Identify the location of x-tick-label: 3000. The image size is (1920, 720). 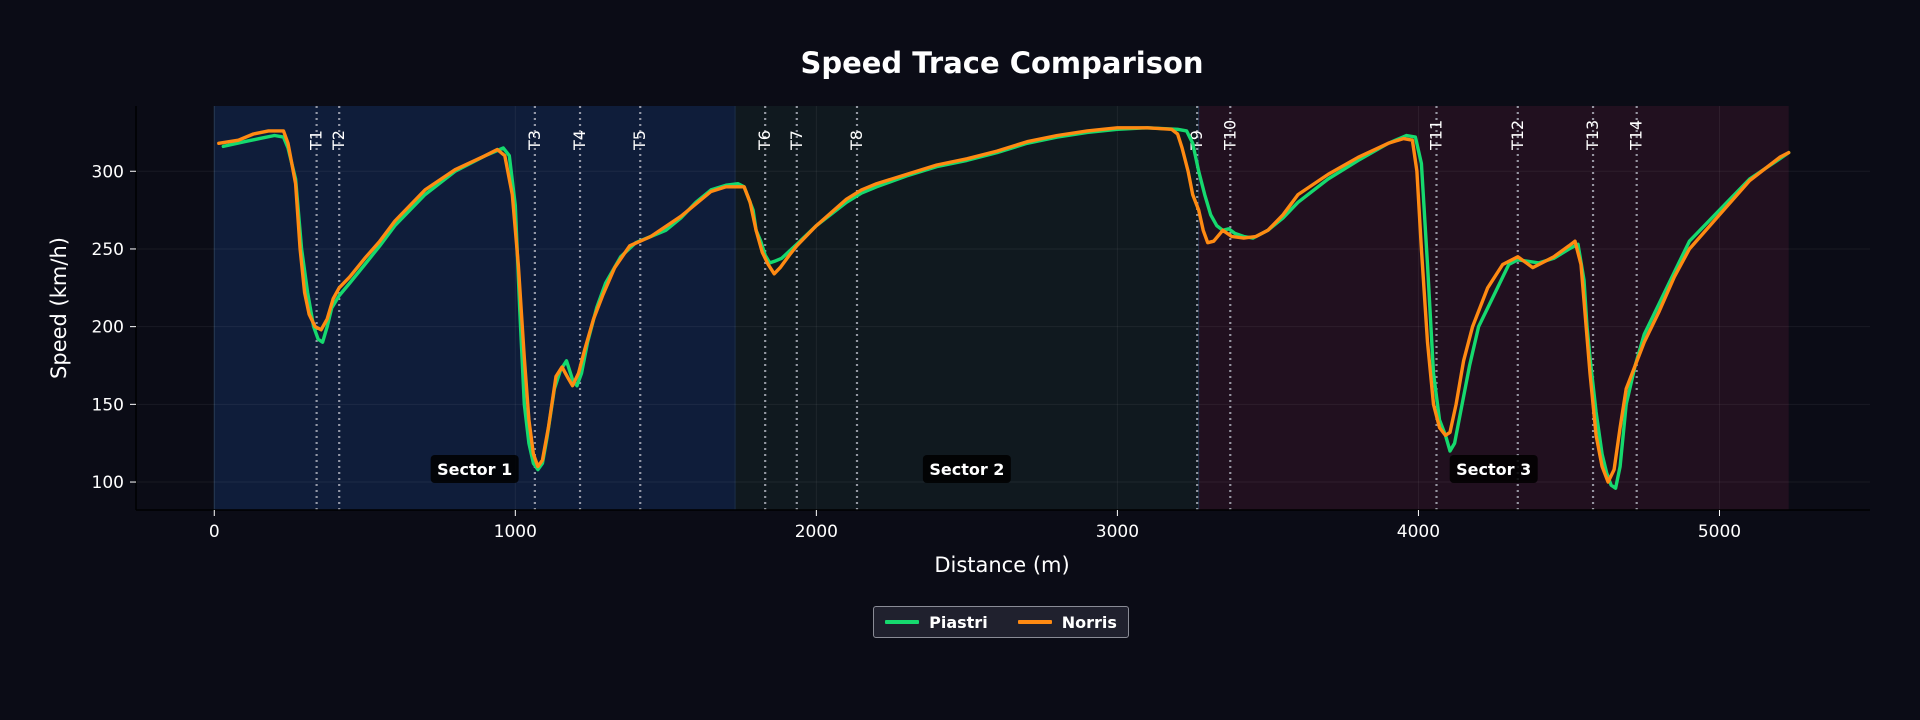
(1117, 532).